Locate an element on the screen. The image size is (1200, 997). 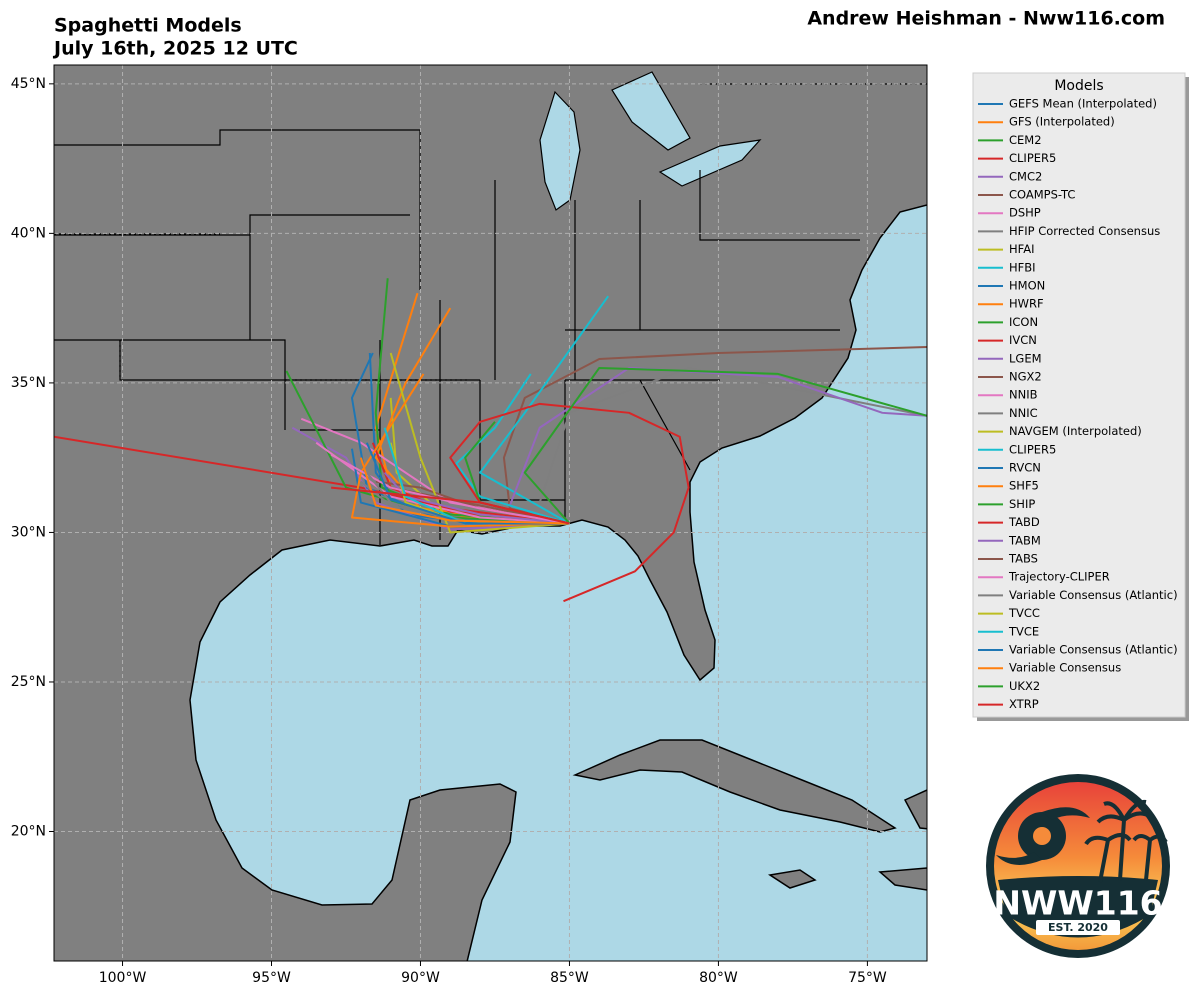
chart-subtitle: July 16th, 2025 12 UTC is located at coordinates (175, 49).